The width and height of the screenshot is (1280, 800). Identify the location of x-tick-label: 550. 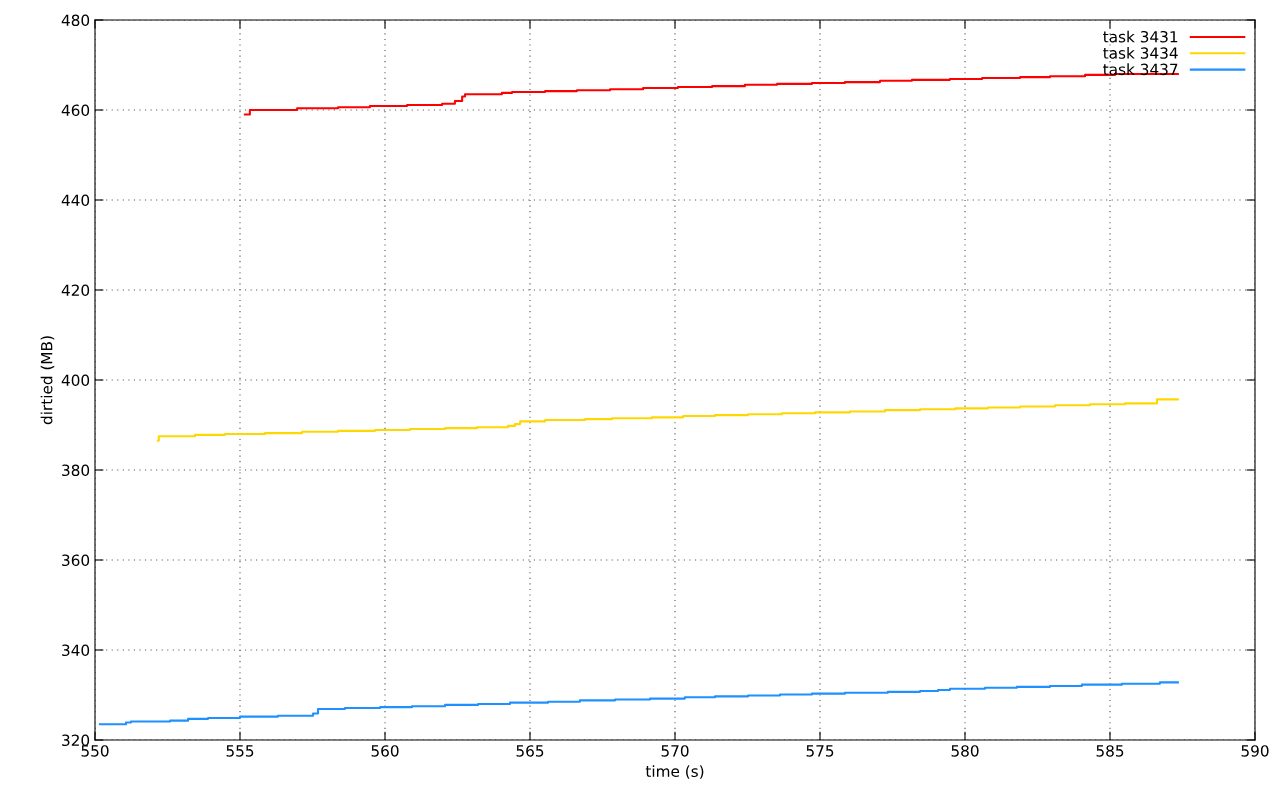
(95, 751).